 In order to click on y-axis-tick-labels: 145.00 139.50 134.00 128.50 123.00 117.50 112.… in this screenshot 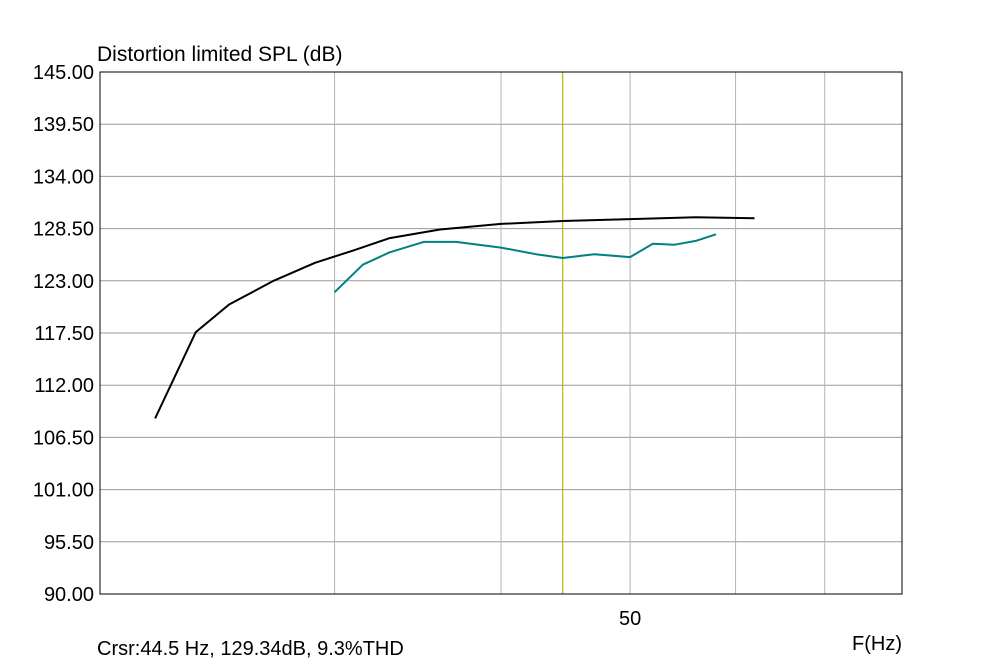, I will do `click(63, 334)`.